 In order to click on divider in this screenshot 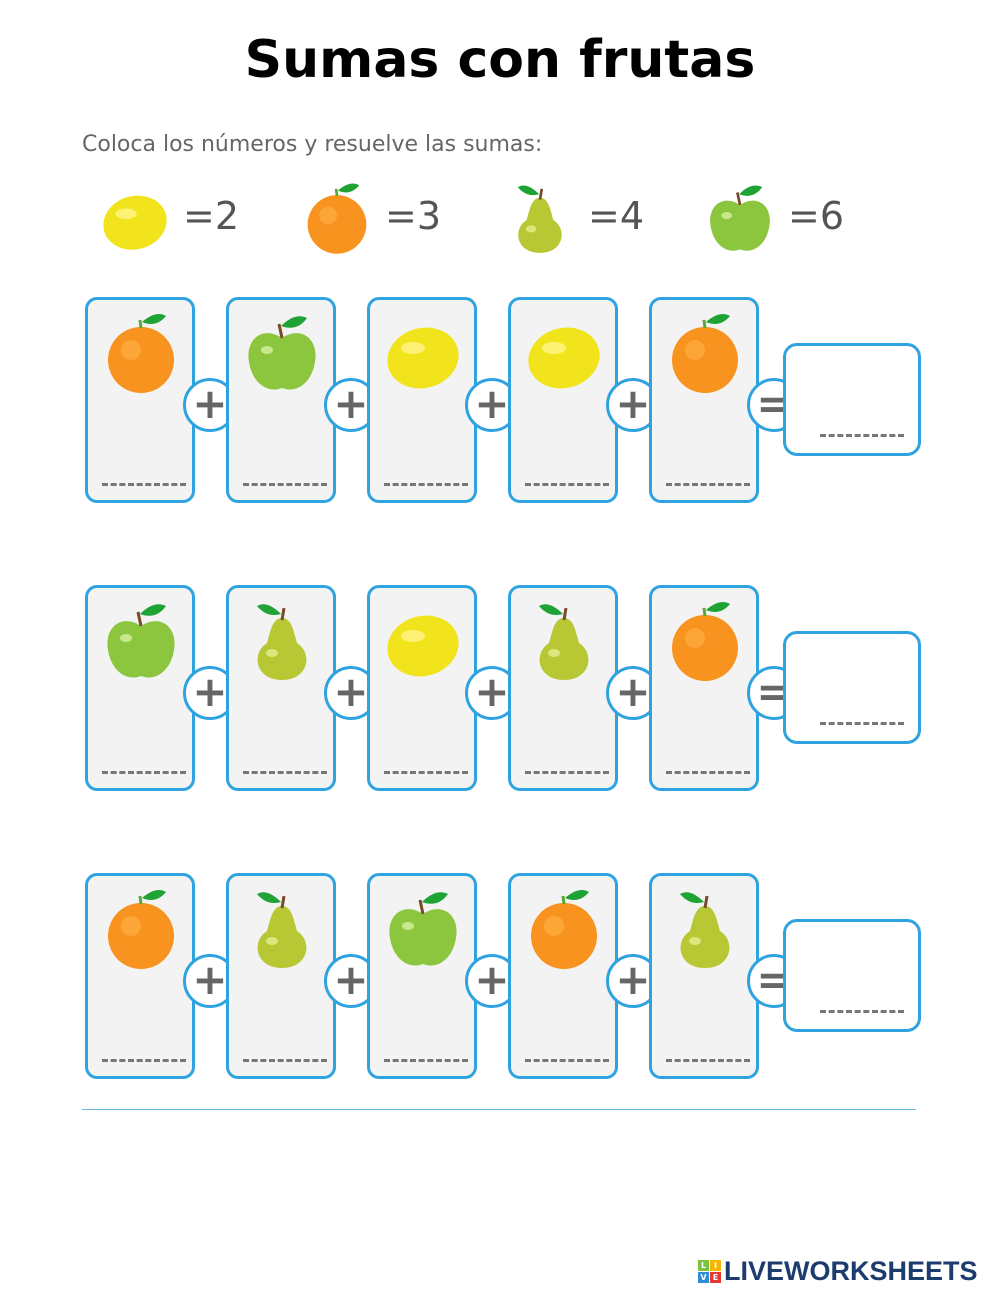, I will do `click(499, 1109)`.